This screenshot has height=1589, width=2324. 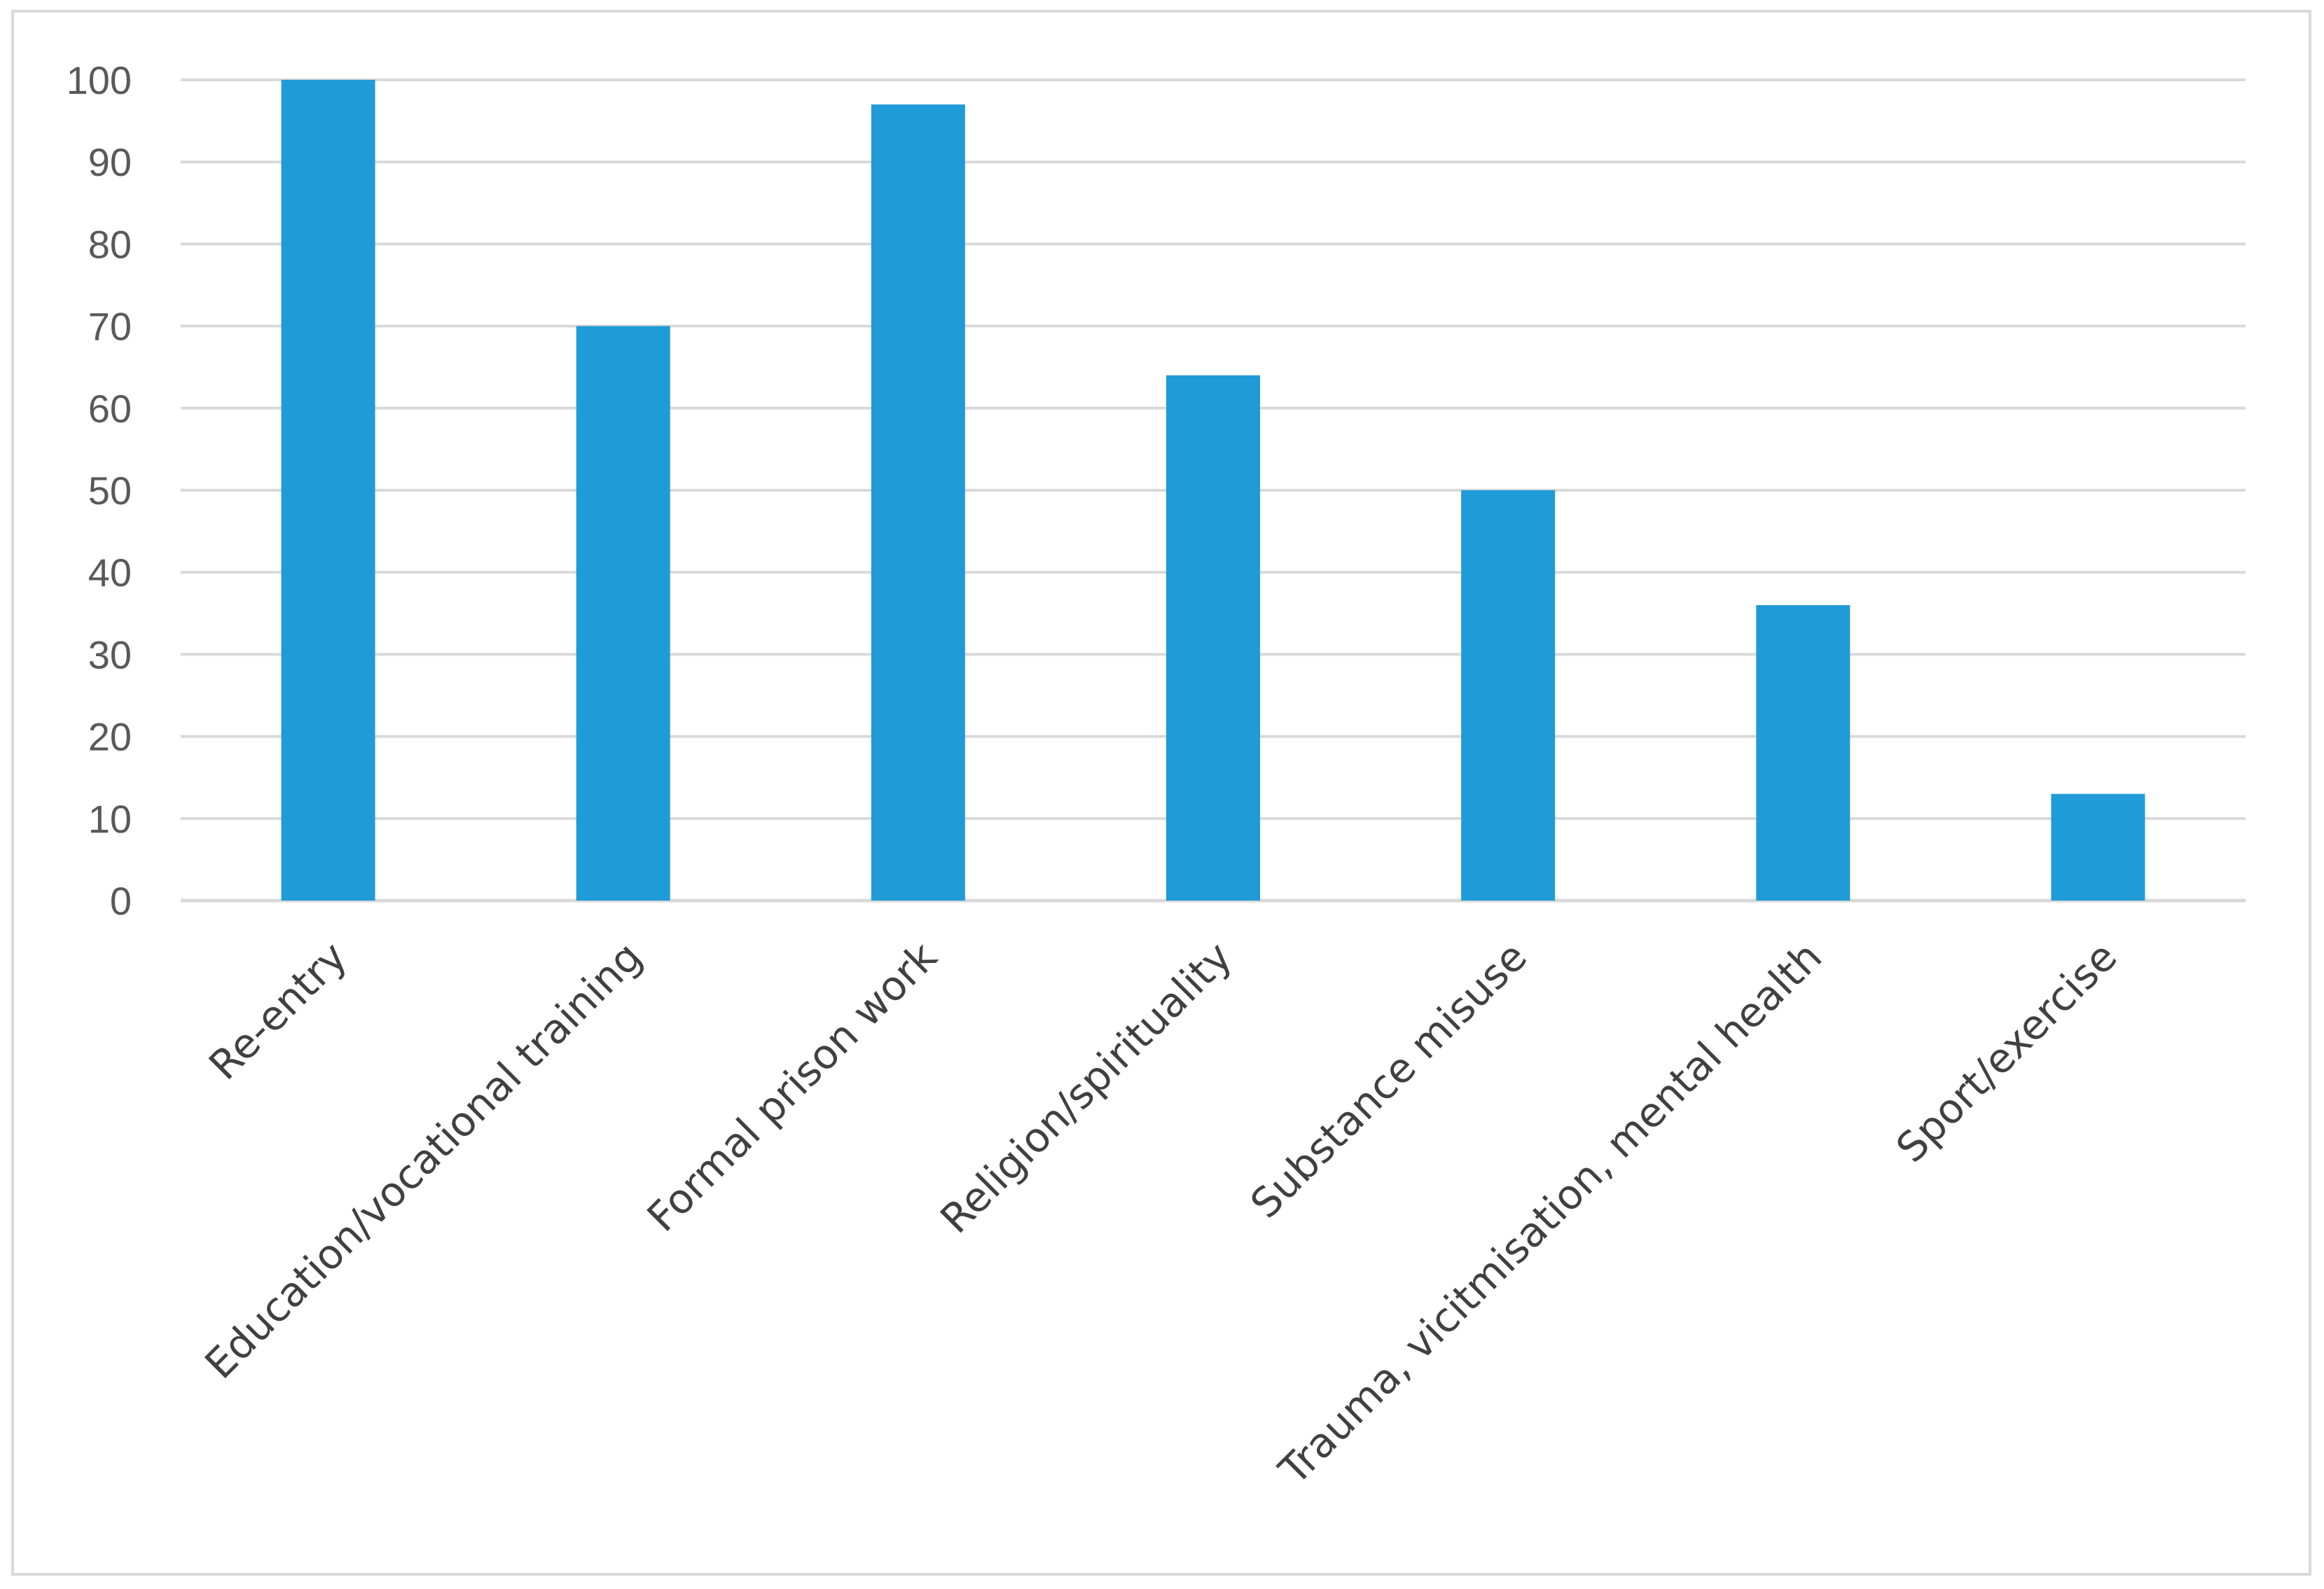 What do you see at coordinates (121, 901) in the screenshot?
I see `y-tick-label: 0` at bounding box center [121, 901].